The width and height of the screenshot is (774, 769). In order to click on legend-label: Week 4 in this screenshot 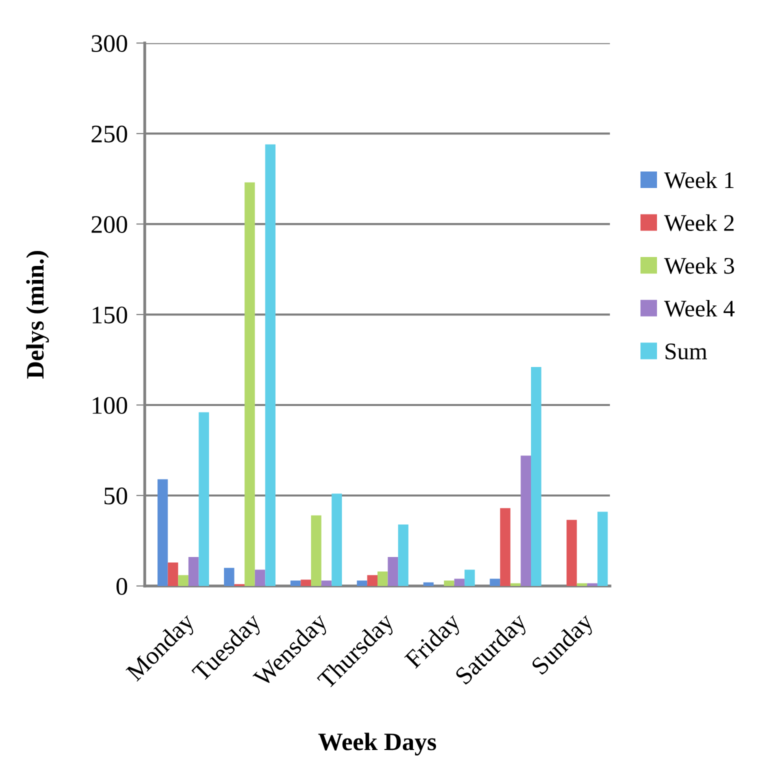, I will do `click(699, 308)`.